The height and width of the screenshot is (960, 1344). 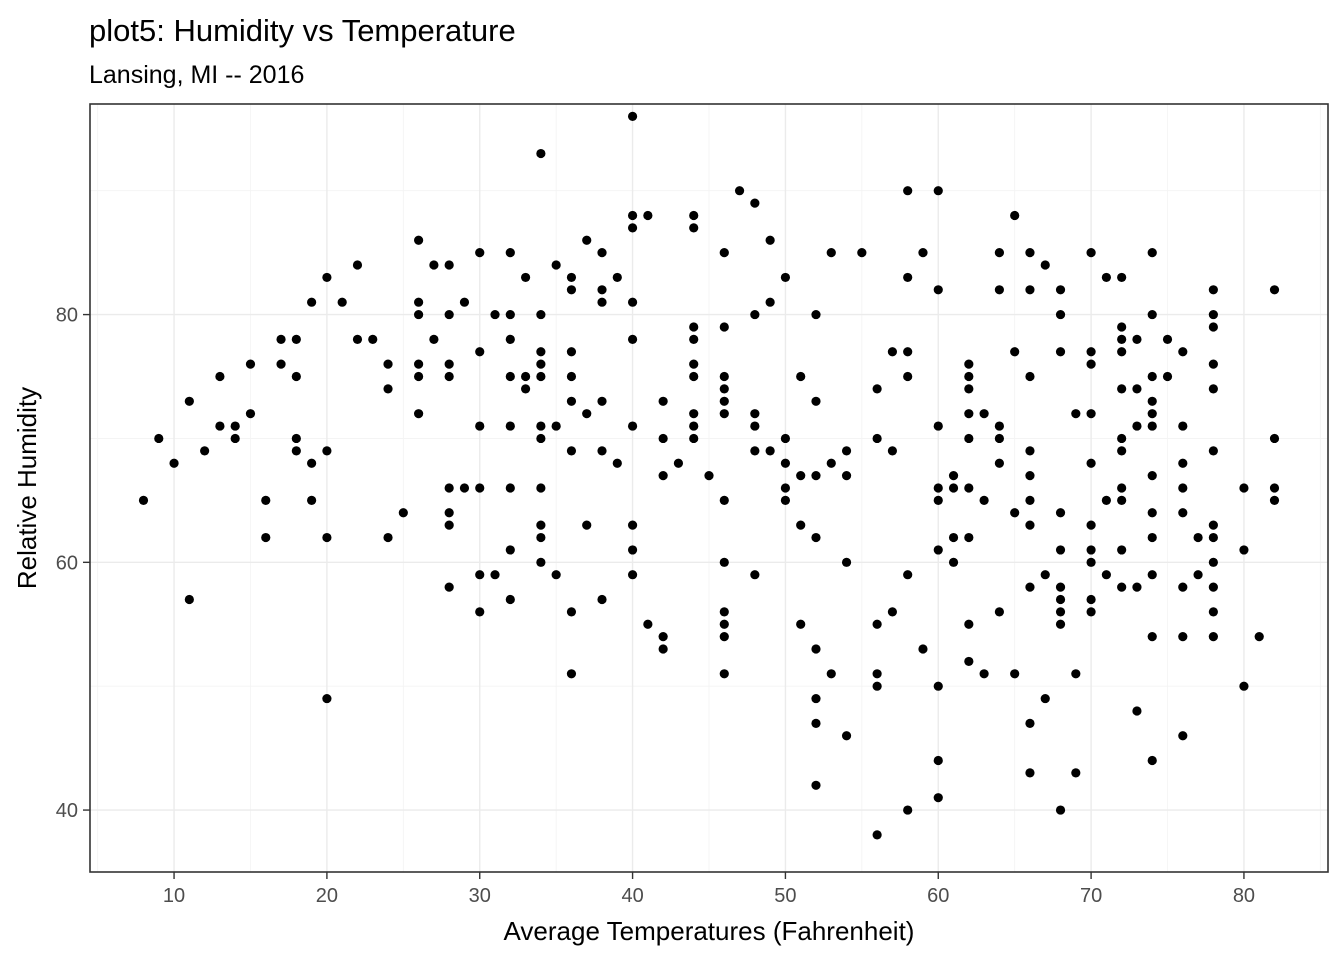 I want to click on chart-title: plot5: Humidity vs Temperature, so click(x=302, y=30).